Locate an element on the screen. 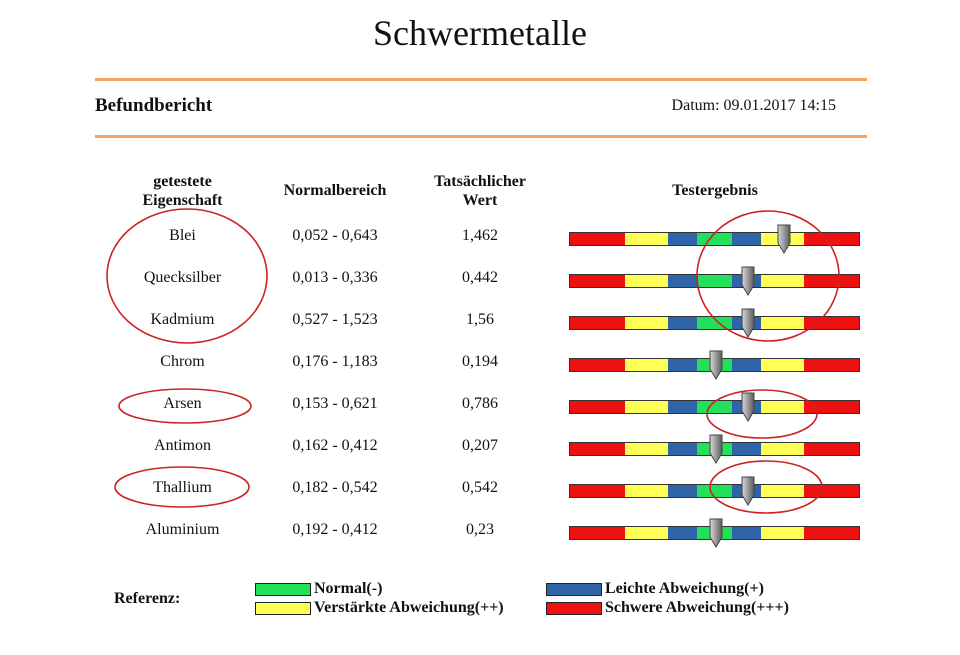 Image resolution: width=960 pixels, height=655 pixels. column-header-property-line1: getestete is located at coordinates (182, 181).